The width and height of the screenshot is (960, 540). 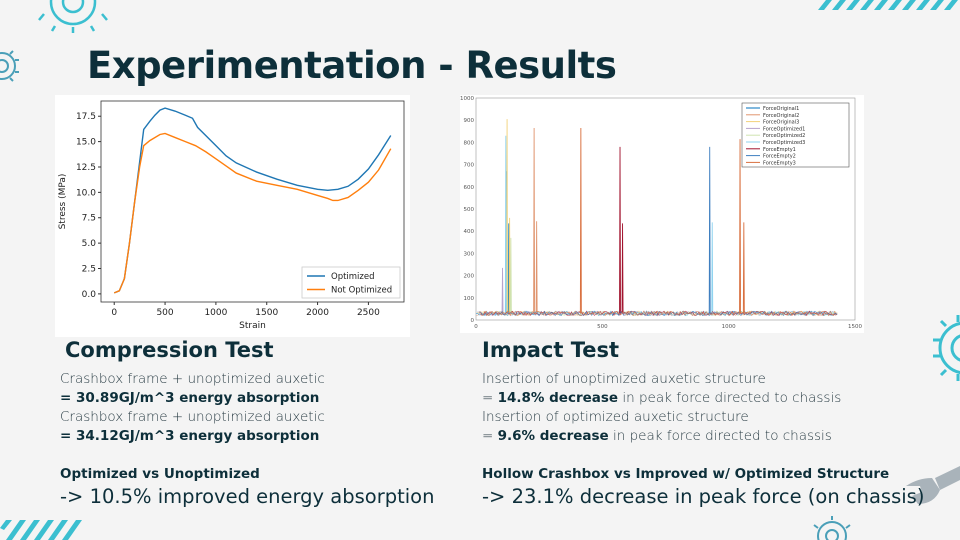 What do you see at coordinates (160, 474) in the screenshot?
I see `compression-subheading: Optimized vs Unoptimized` at bounding box center [160, 474].